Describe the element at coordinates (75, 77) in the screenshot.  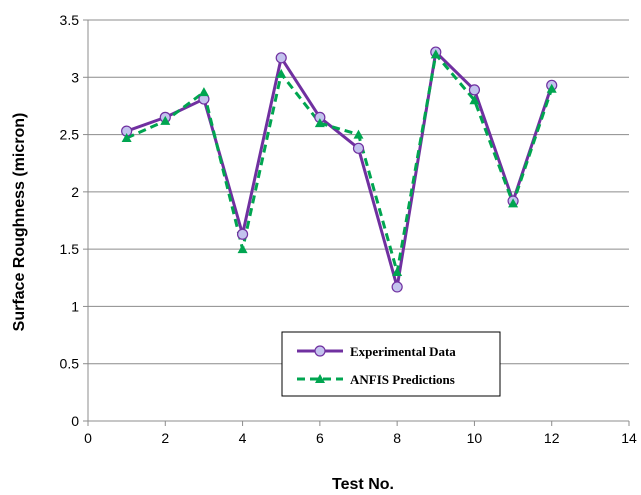
I see `y-tick-label: 3` at that location.